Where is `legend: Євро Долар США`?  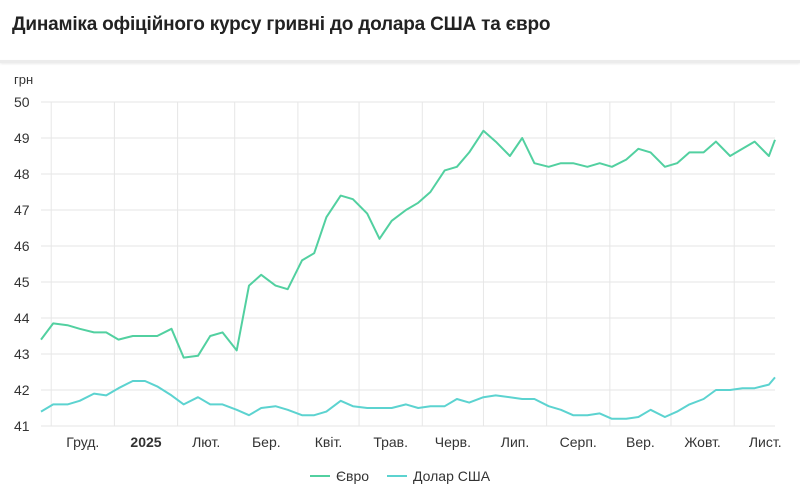 legend: Євро Долар США is located at coordinates (400, 476).